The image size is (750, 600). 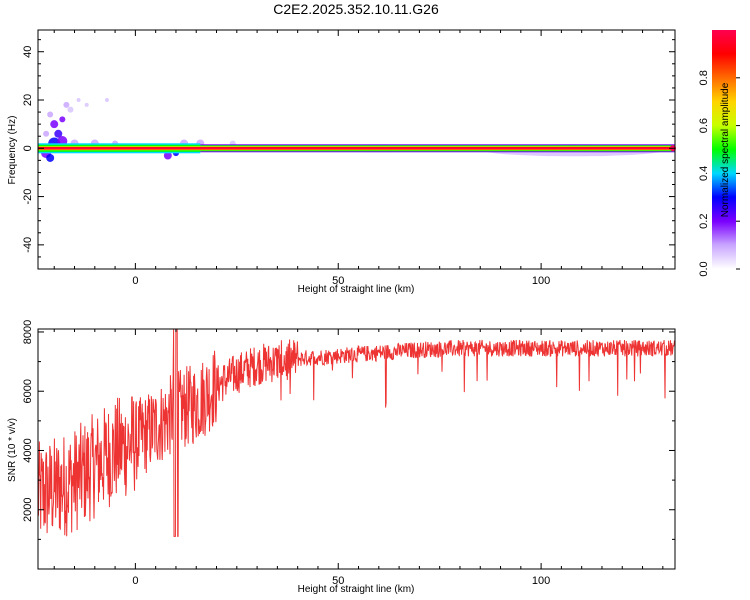 What do you see at coordinates (28, 509) in the screenshot?
I see `snr-ytick-label: 2000` at bounding box center [28, 509].